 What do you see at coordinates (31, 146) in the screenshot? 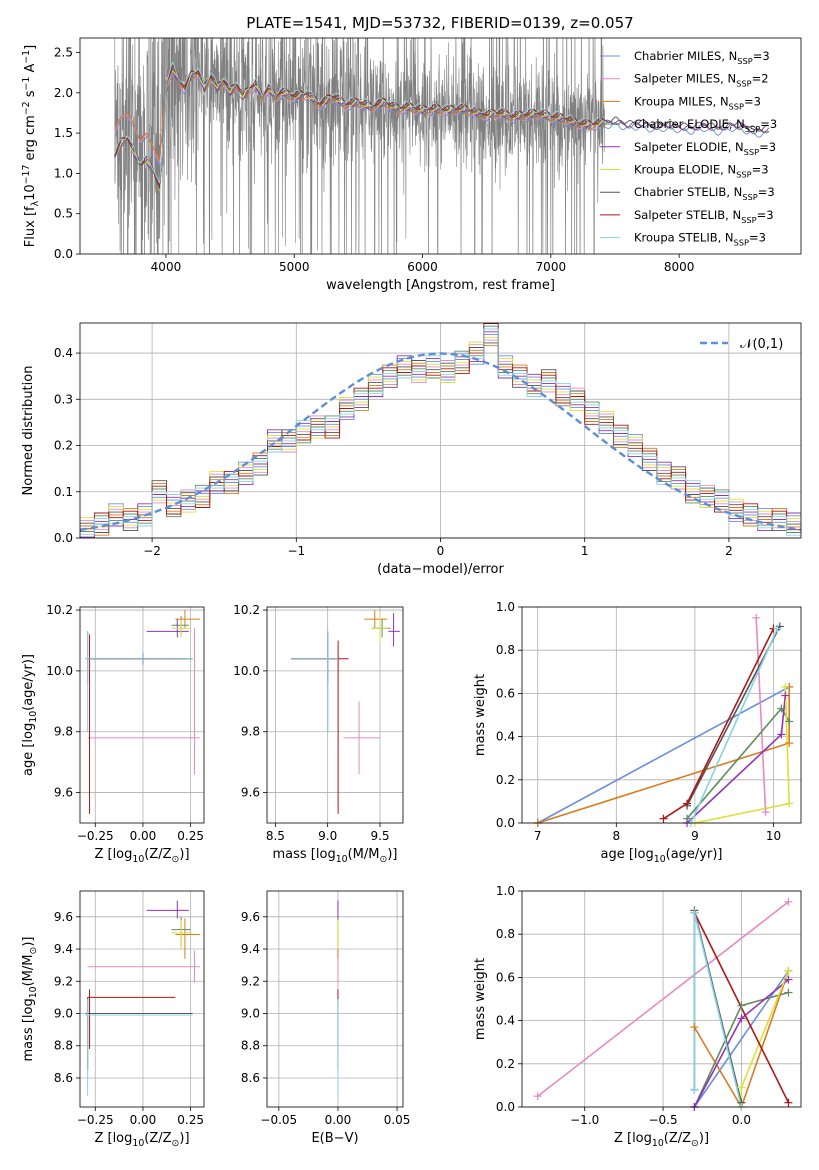
I see `y-axis-label: Flux [fλ10−17 erg cm−2 s−1 A−1]` at bounding box center [31, 146].